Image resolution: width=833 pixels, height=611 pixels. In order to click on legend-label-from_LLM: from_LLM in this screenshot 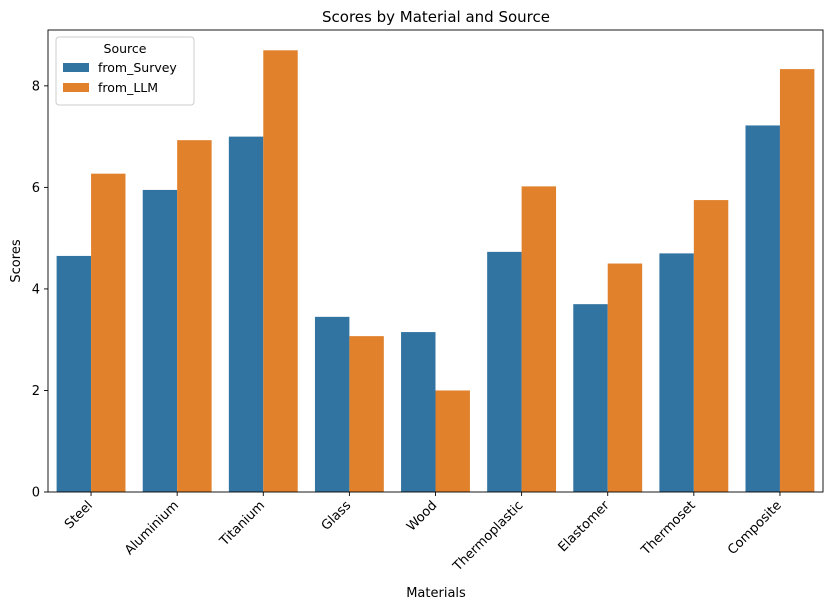, I will do `click(128, 87)`.